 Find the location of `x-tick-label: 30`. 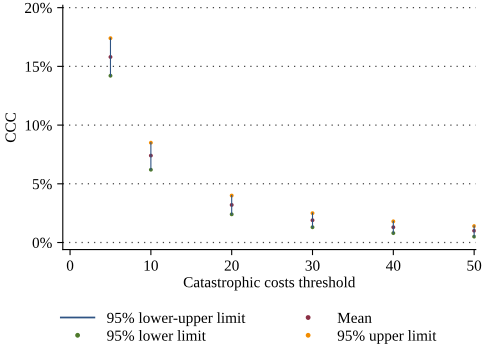

x-tick-label: 30 is located at coordinates (313, 265).